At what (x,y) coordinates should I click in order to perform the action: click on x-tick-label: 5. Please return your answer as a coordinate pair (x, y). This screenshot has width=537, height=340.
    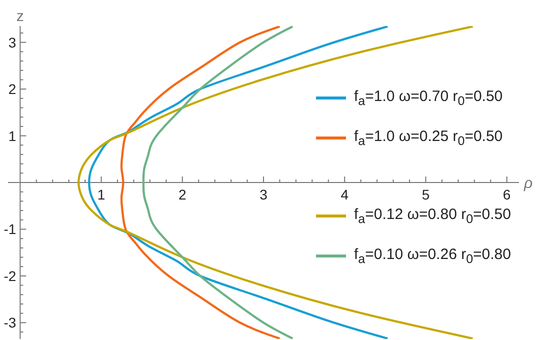
    Looking at the image, I should click on (426, 194).